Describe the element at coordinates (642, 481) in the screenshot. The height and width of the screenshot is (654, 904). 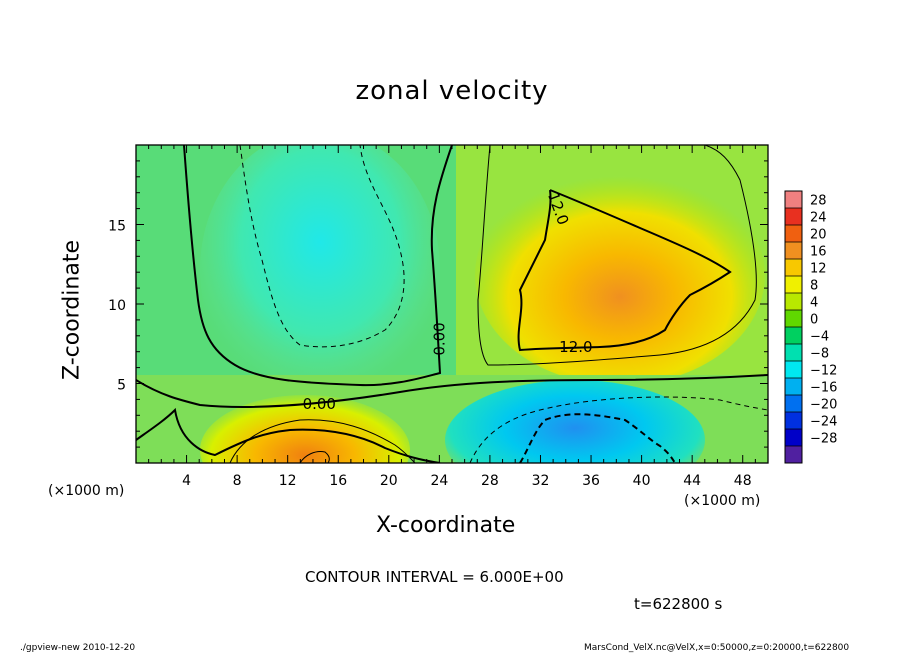
I see `x-tick-label: 40` at that location.